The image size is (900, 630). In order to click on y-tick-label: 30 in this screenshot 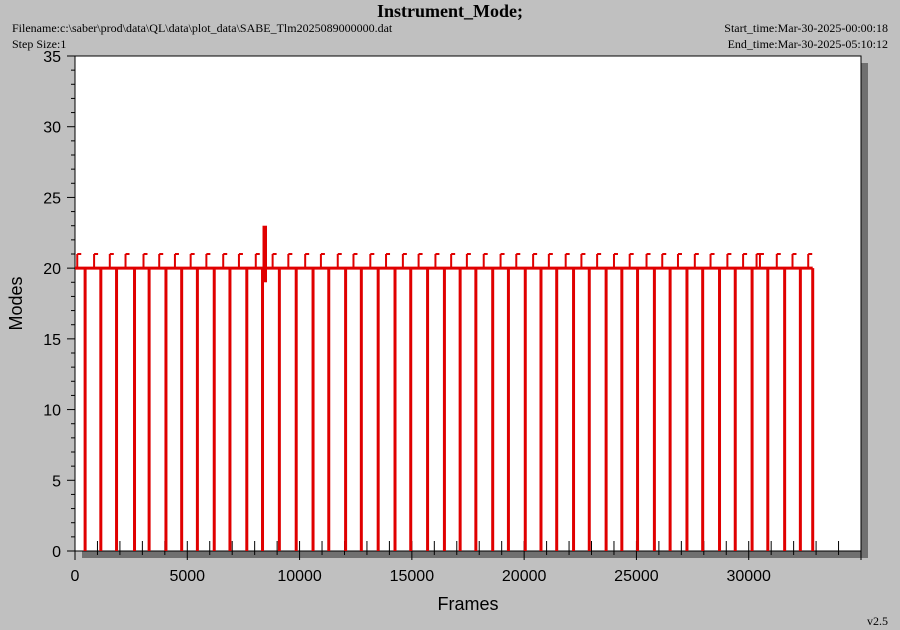, I will do `click(52, 128)`.